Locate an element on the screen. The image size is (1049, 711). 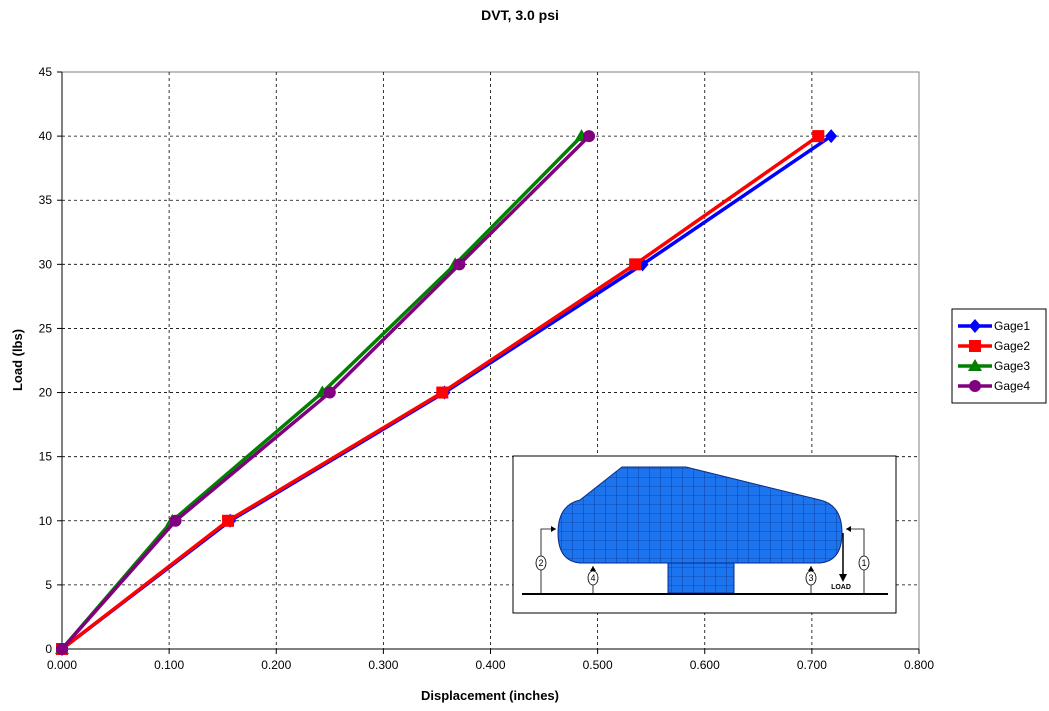
y-tick-labels: 0 5 10 15 20 25 30 35 40 45 is located at coordinates (46, 360).